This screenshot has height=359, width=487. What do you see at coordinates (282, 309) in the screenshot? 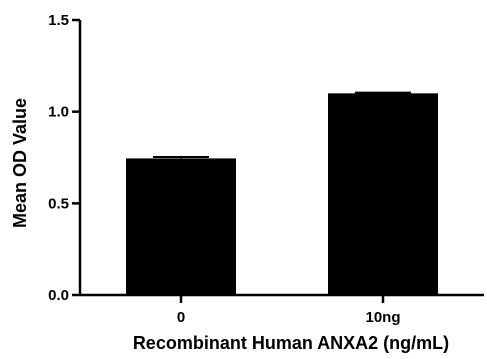
I see `x-axis: 0 10ng` at bounding box center [282, 309].